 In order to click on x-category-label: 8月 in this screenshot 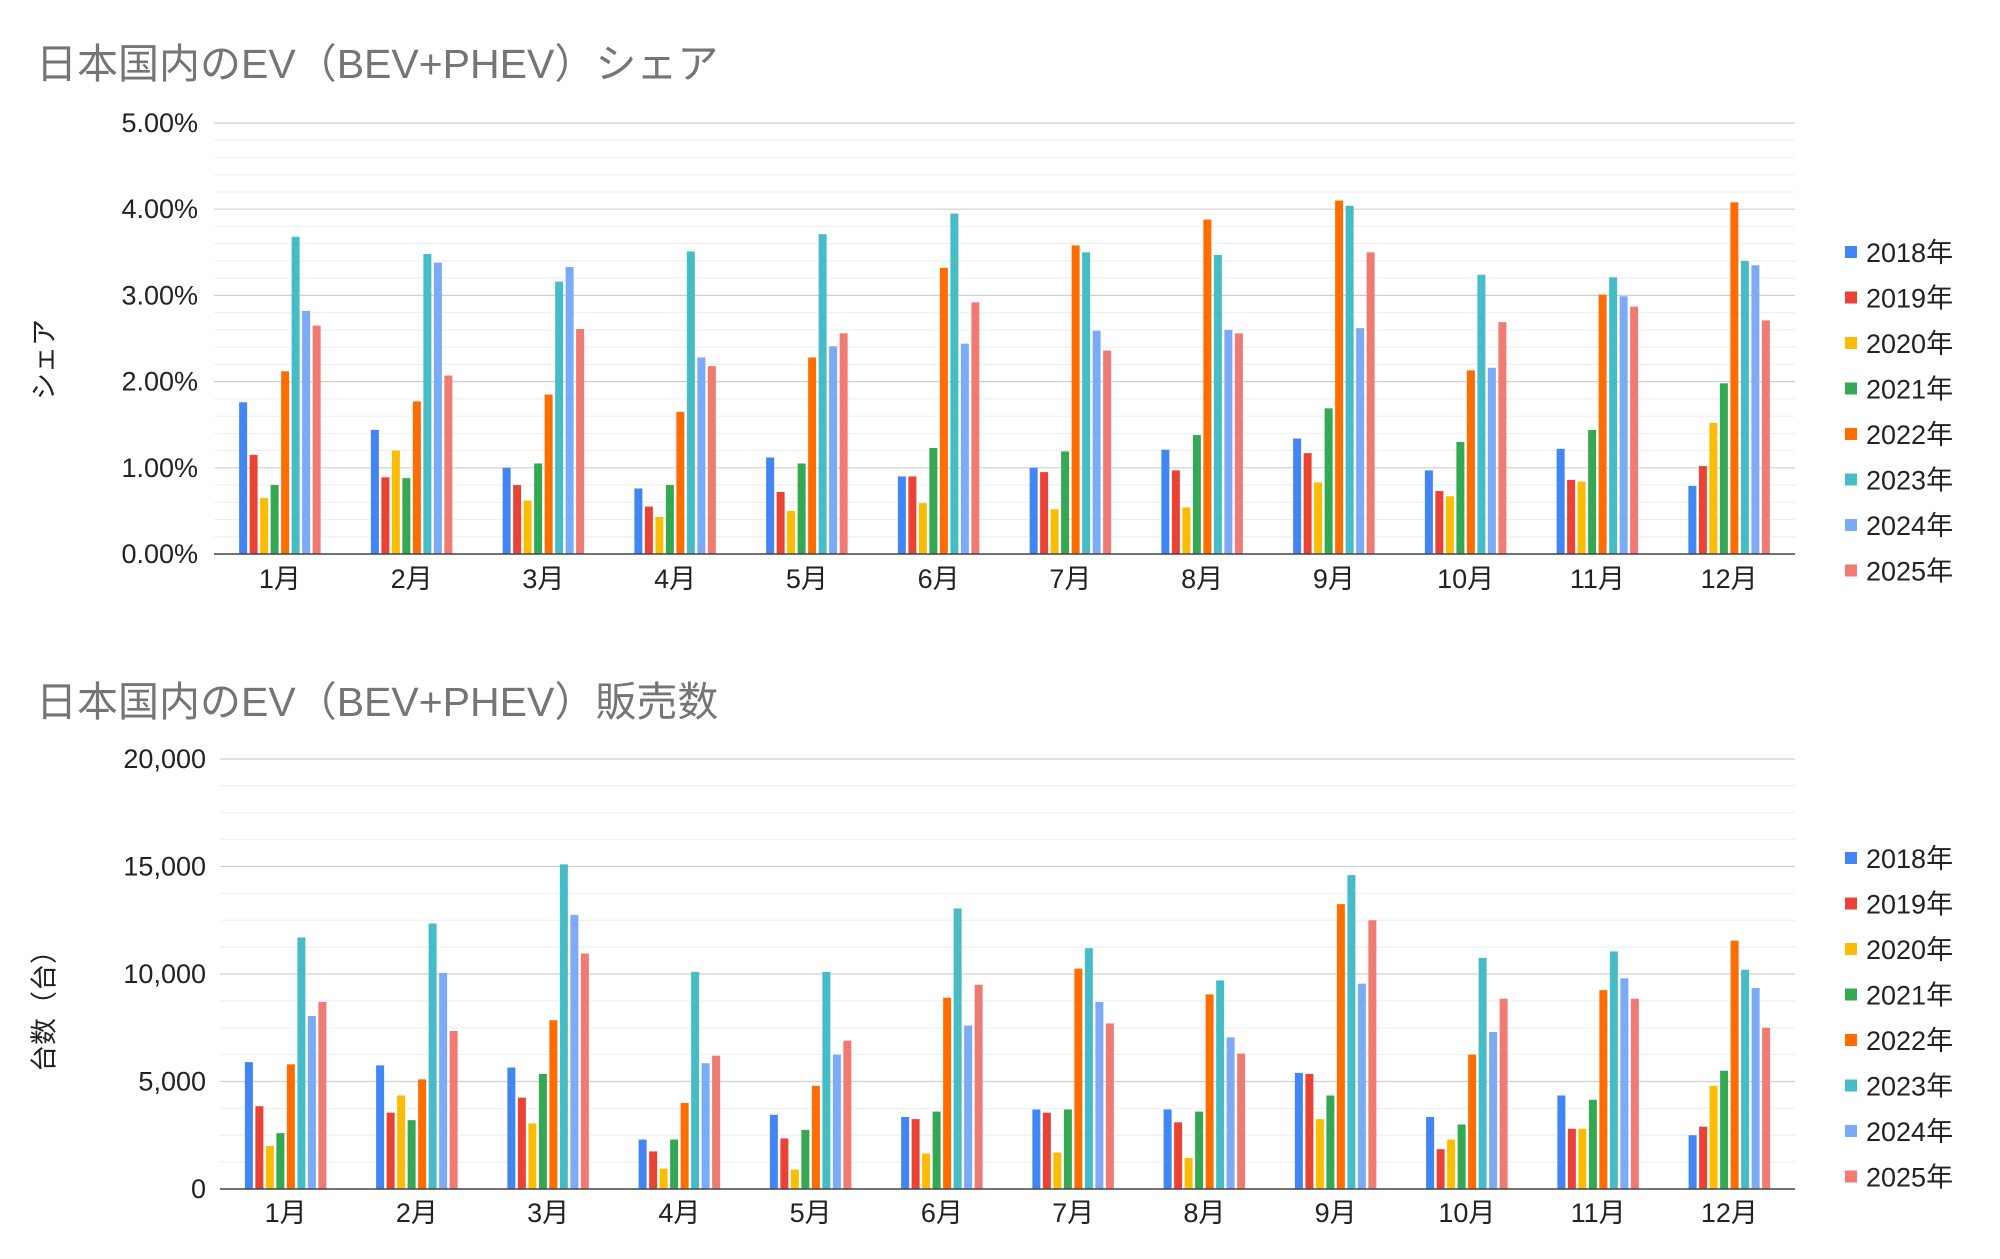, I will do `click(1202, 579)`.